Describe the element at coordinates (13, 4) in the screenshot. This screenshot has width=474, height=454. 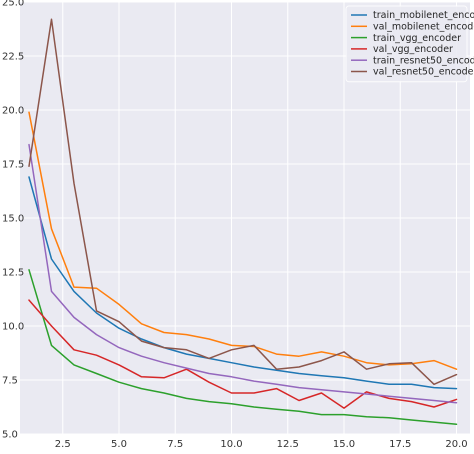
I see `y-tick-label: 25.0` at that location.